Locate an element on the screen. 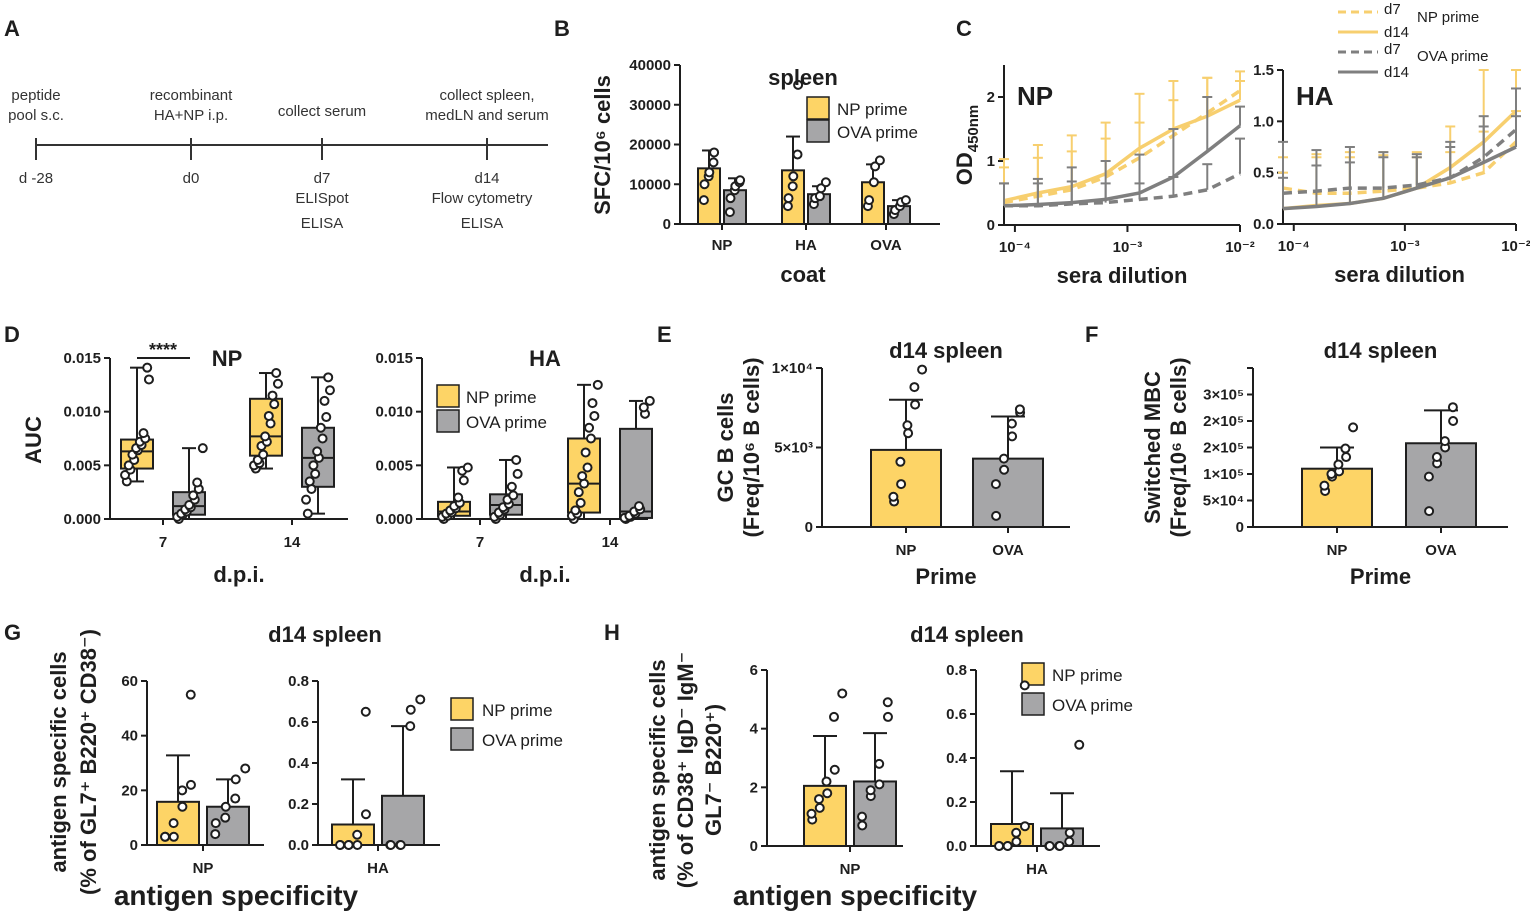 The height and width of the screenshot is (913, 1530). legend-label-d7: d7 is located at coordinates (1392, 49).